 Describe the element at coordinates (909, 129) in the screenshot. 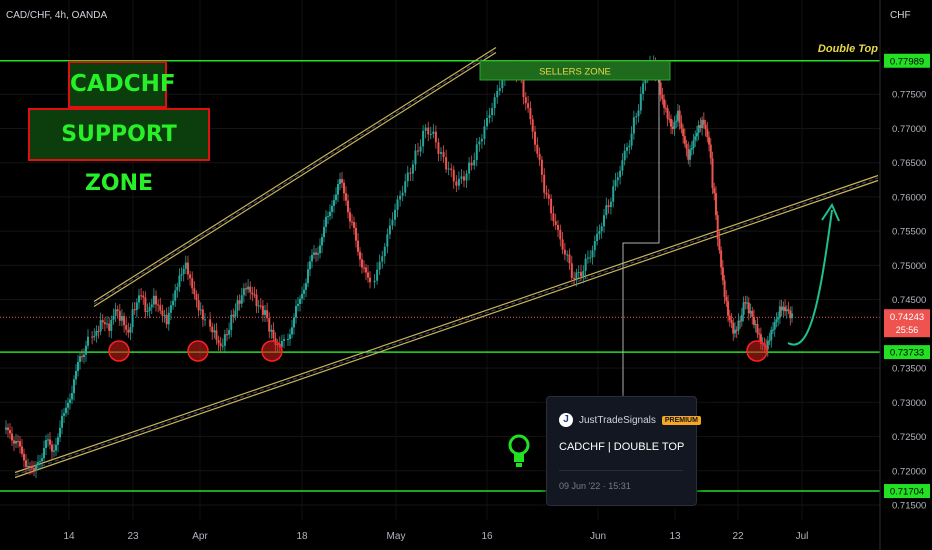

I see `price-tick-label: 0.77000` at that location.